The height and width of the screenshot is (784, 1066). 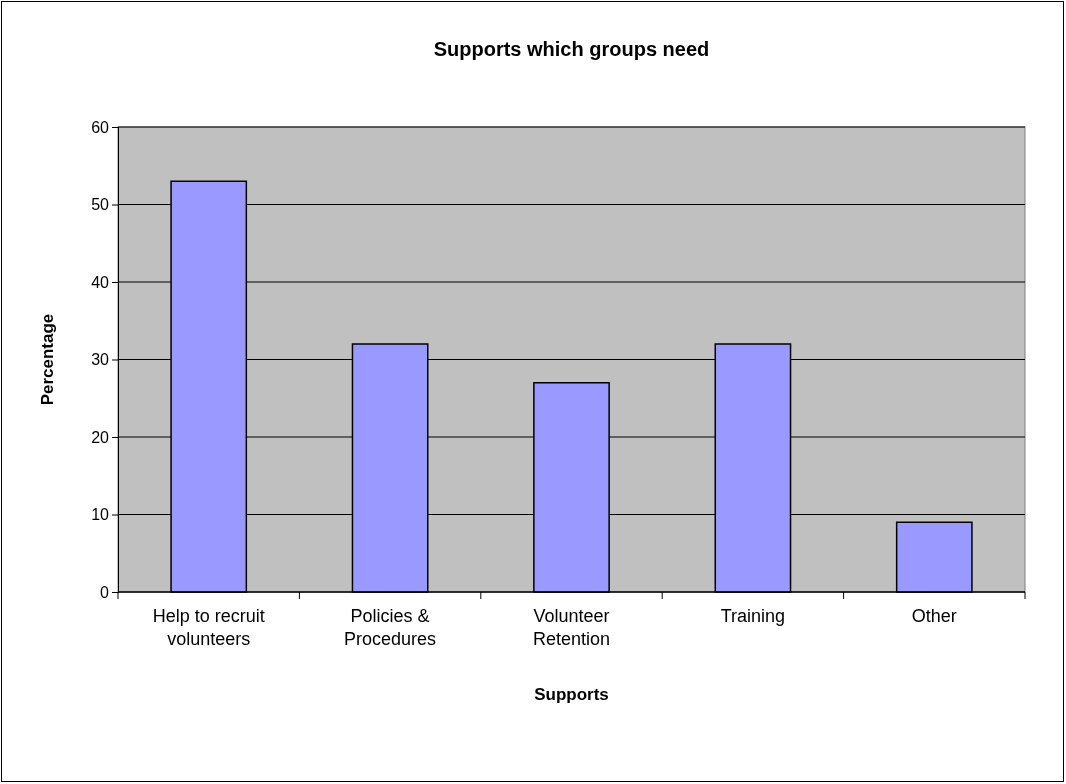 I want to click on y-tick-label: 30, so click(x=100, y=360).